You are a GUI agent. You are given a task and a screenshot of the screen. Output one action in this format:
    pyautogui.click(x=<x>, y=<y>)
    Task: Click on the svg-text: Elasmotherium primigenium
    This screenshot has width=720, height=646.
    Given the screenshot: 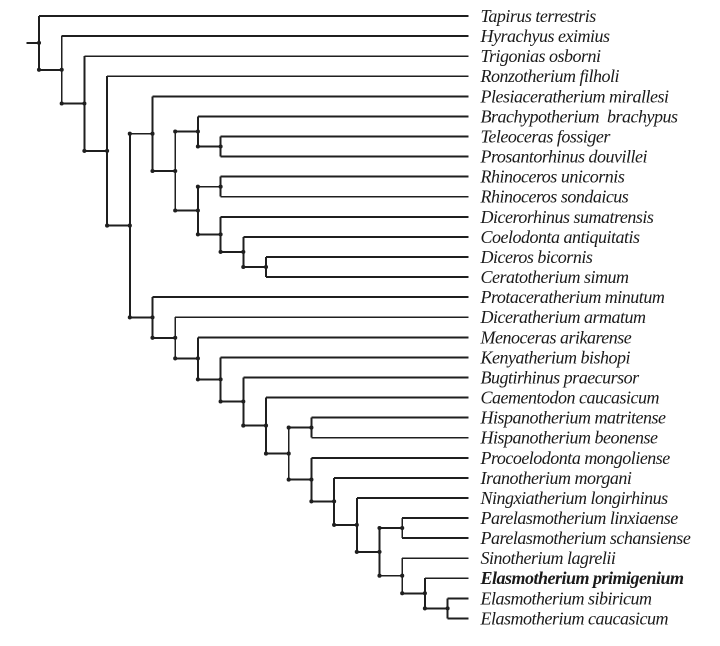 What is the action you would take?
    pyautogui.click(x=582, y=578)
    